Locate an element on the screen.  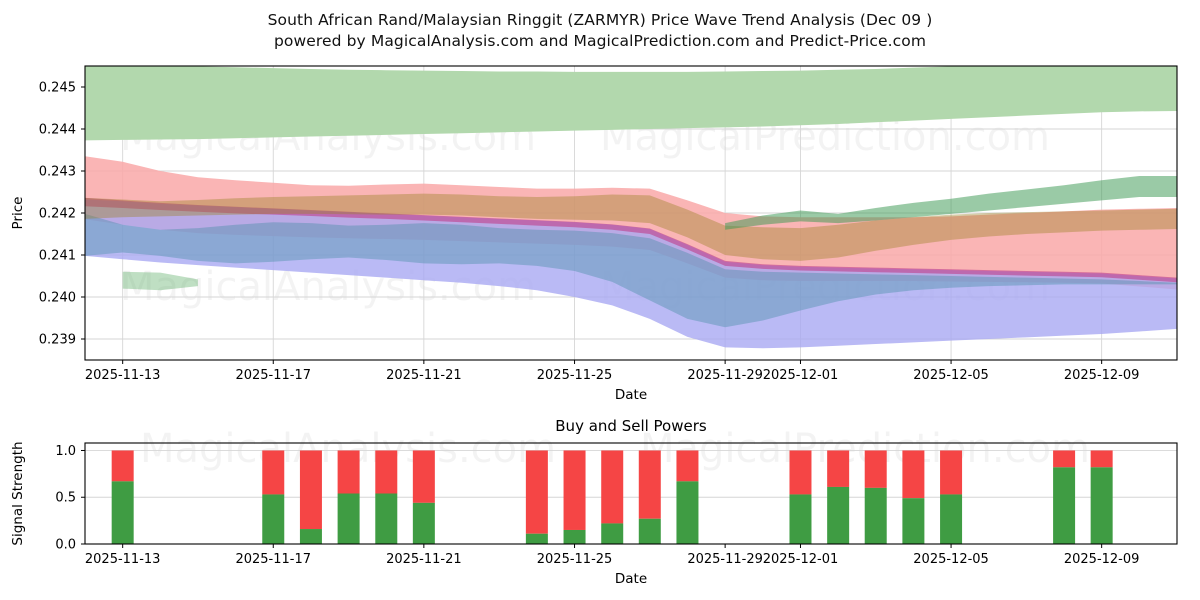
power-xtick-label: 2025-11-29 is located at coordinates (725, 559).